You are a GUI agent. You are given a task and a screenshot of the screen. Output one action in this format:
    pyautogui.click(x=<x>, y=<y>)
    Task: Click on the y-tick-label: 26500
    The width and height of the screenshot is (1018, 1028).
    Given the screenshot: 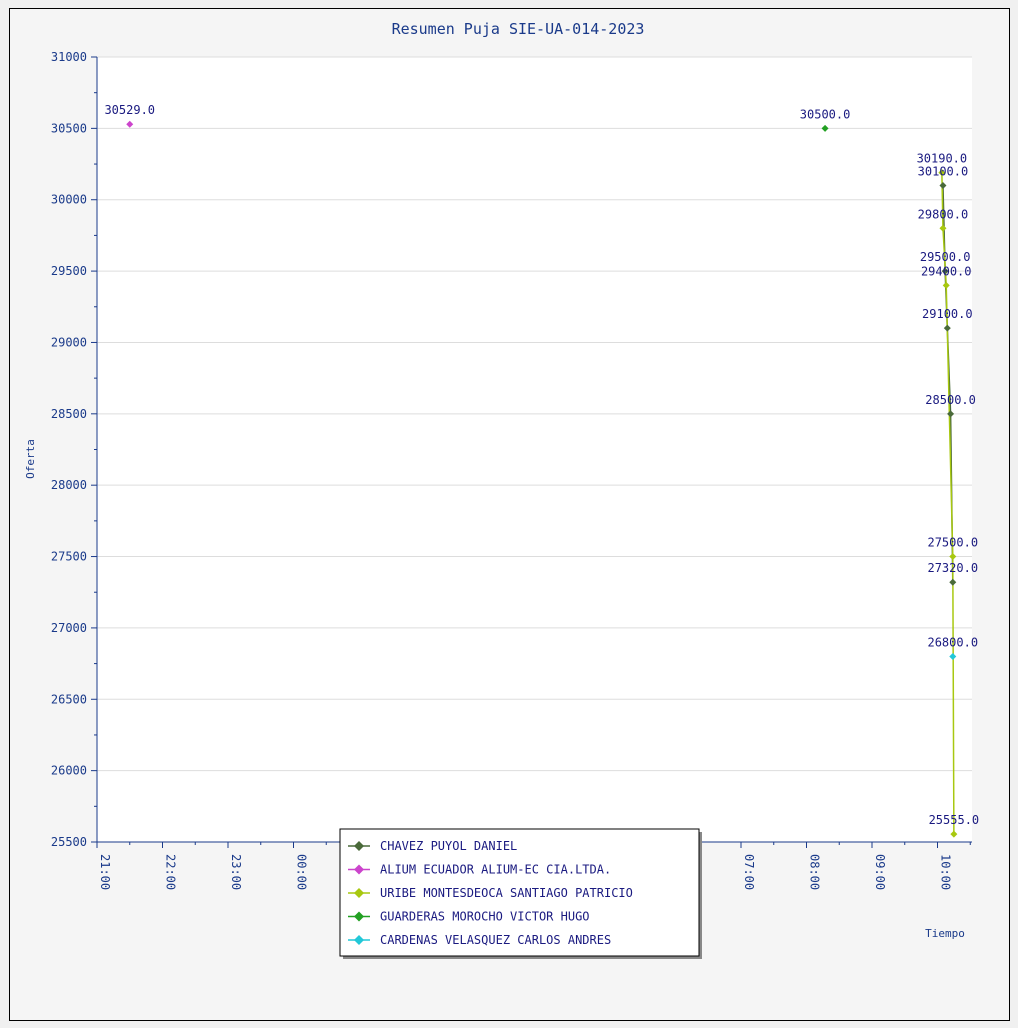 What is the action you would take?
    pyautogui.click(x=69, y=699)
    